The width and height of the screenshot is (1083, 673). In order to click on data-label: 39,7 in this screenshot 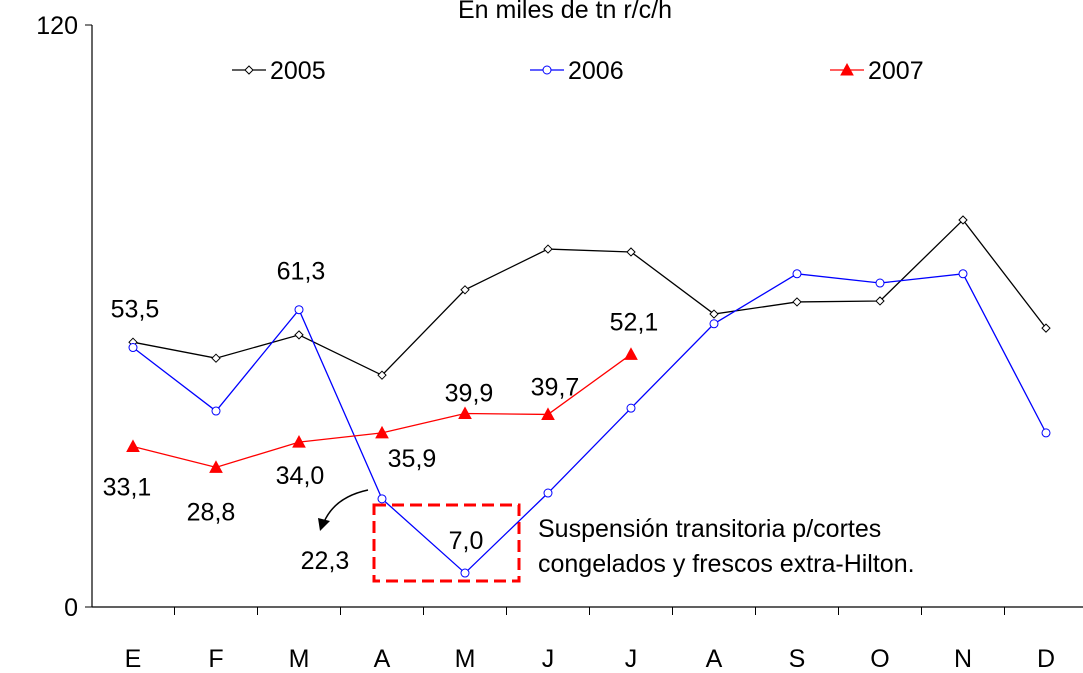, I will do `click(555, 387)`.